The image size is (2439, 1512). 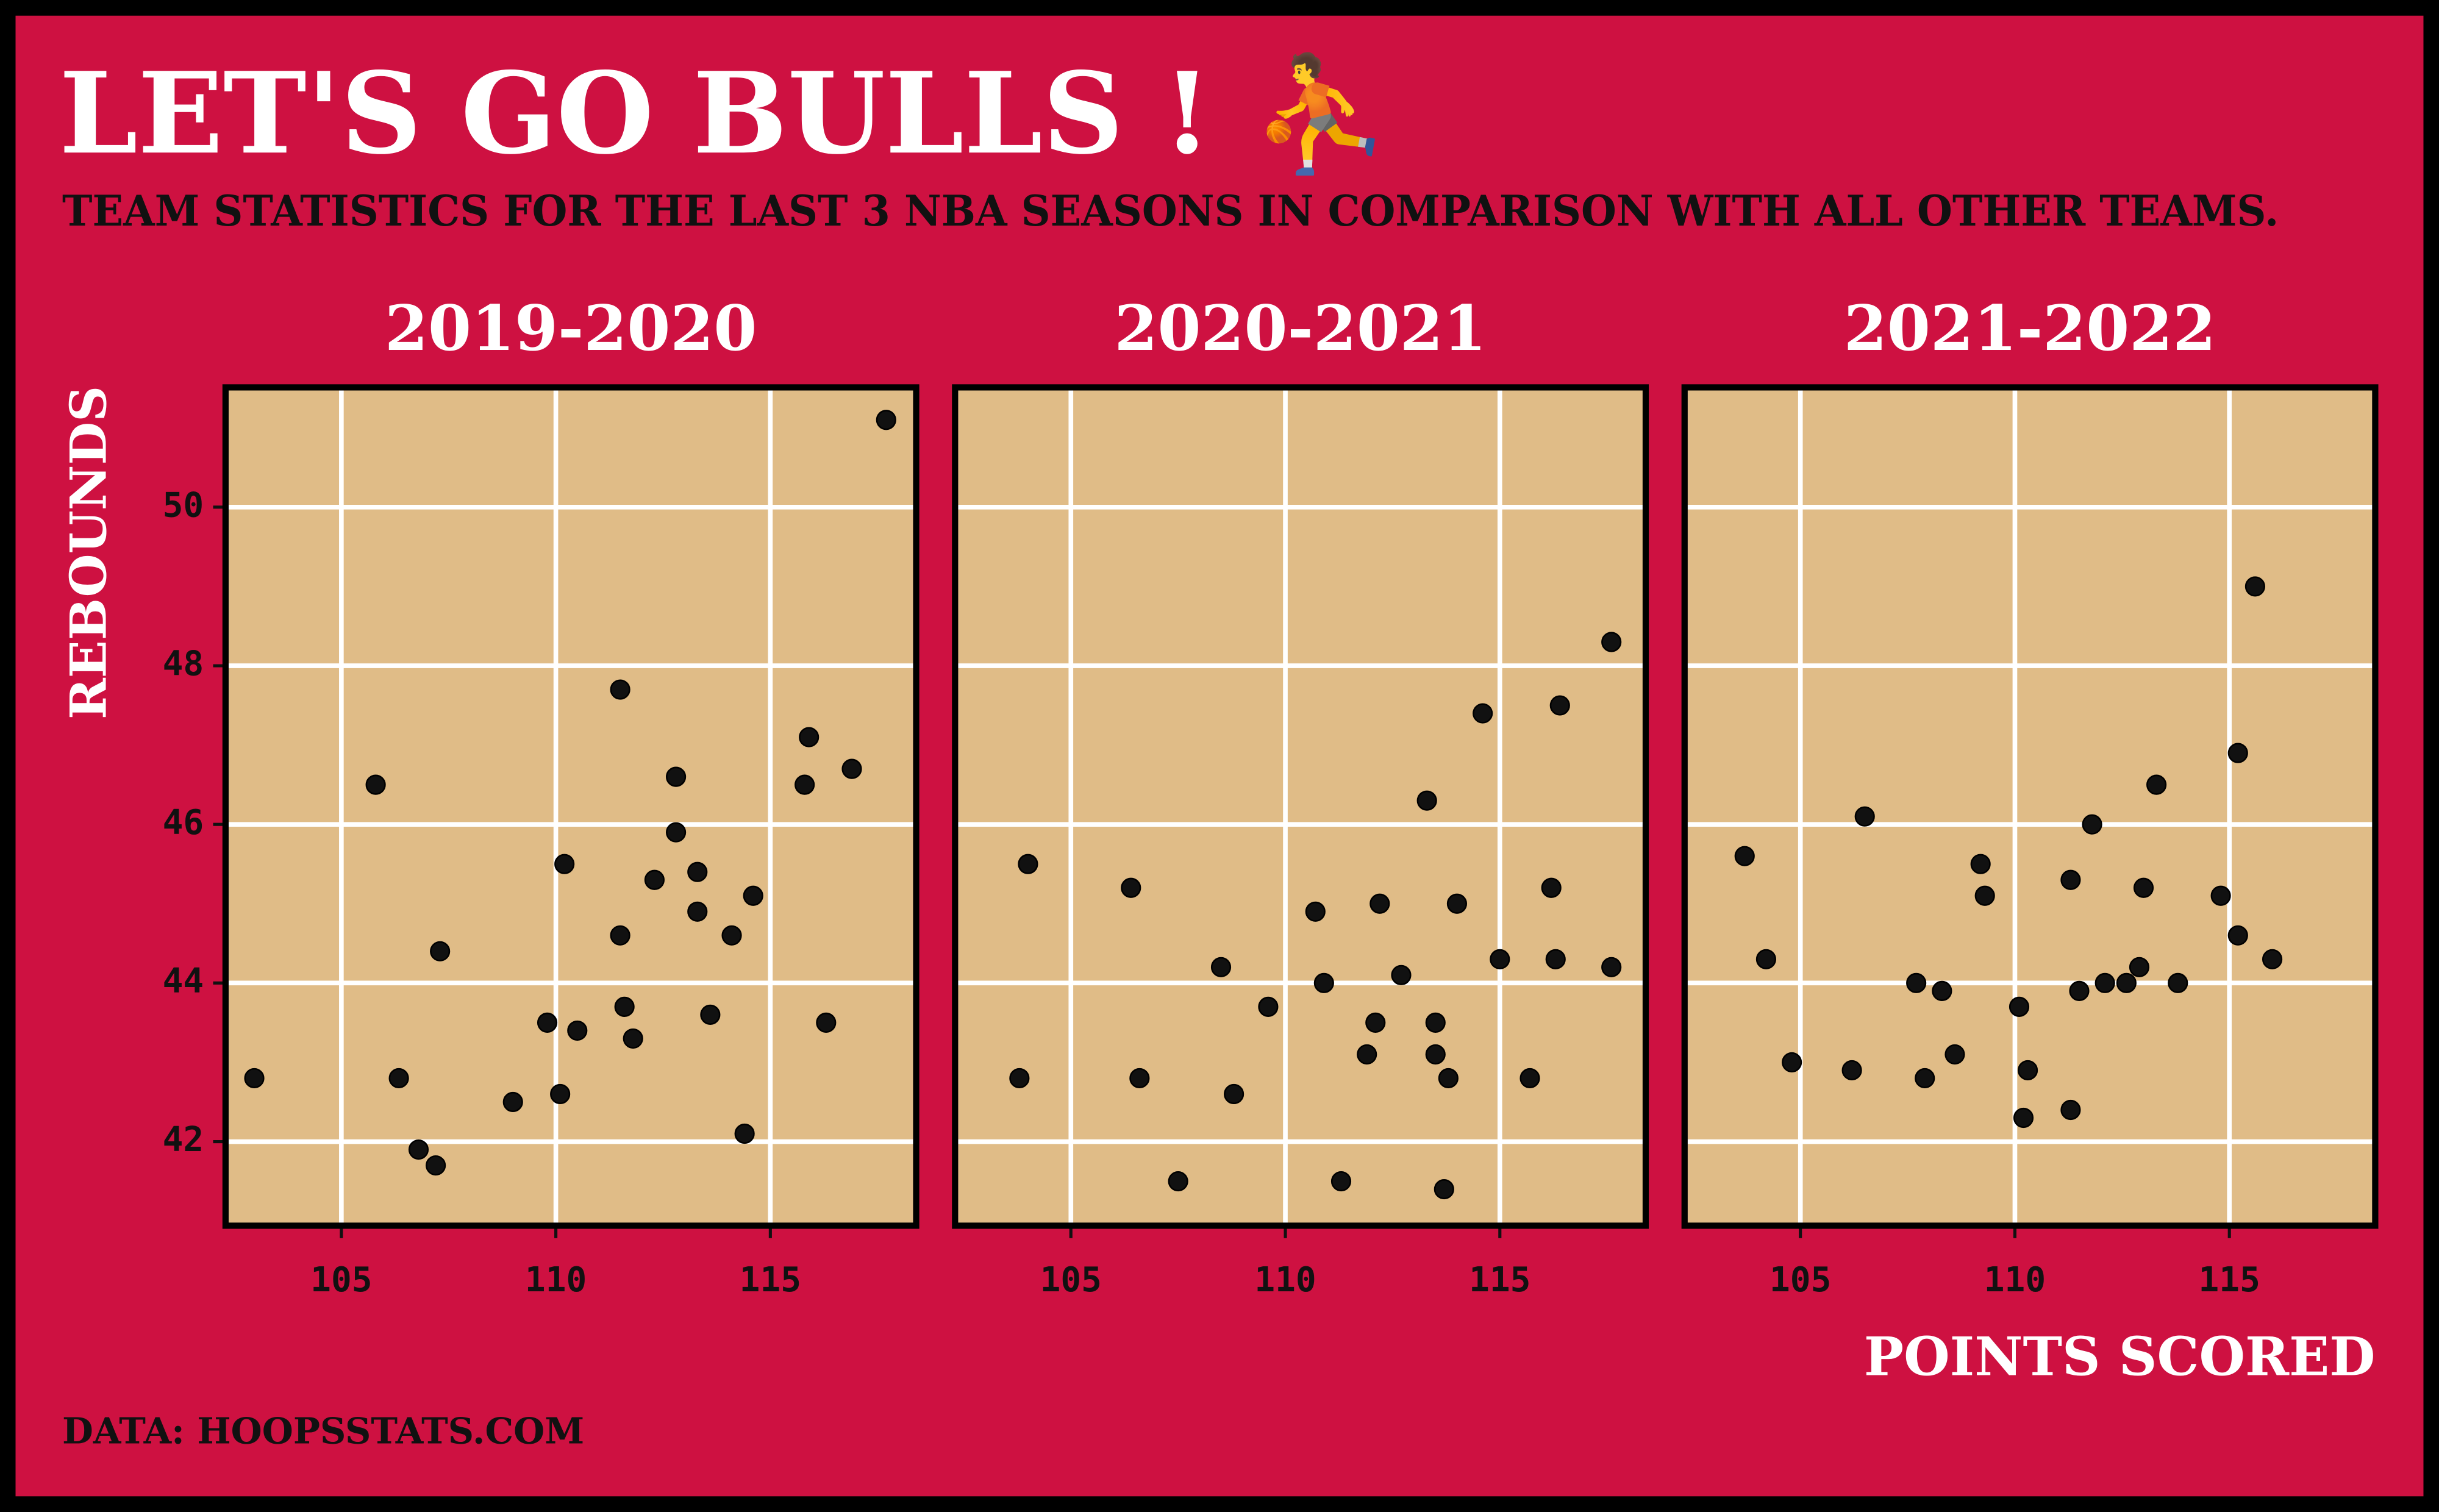 I want to click on y-tick-label: 50, so click(x=184, y=505).